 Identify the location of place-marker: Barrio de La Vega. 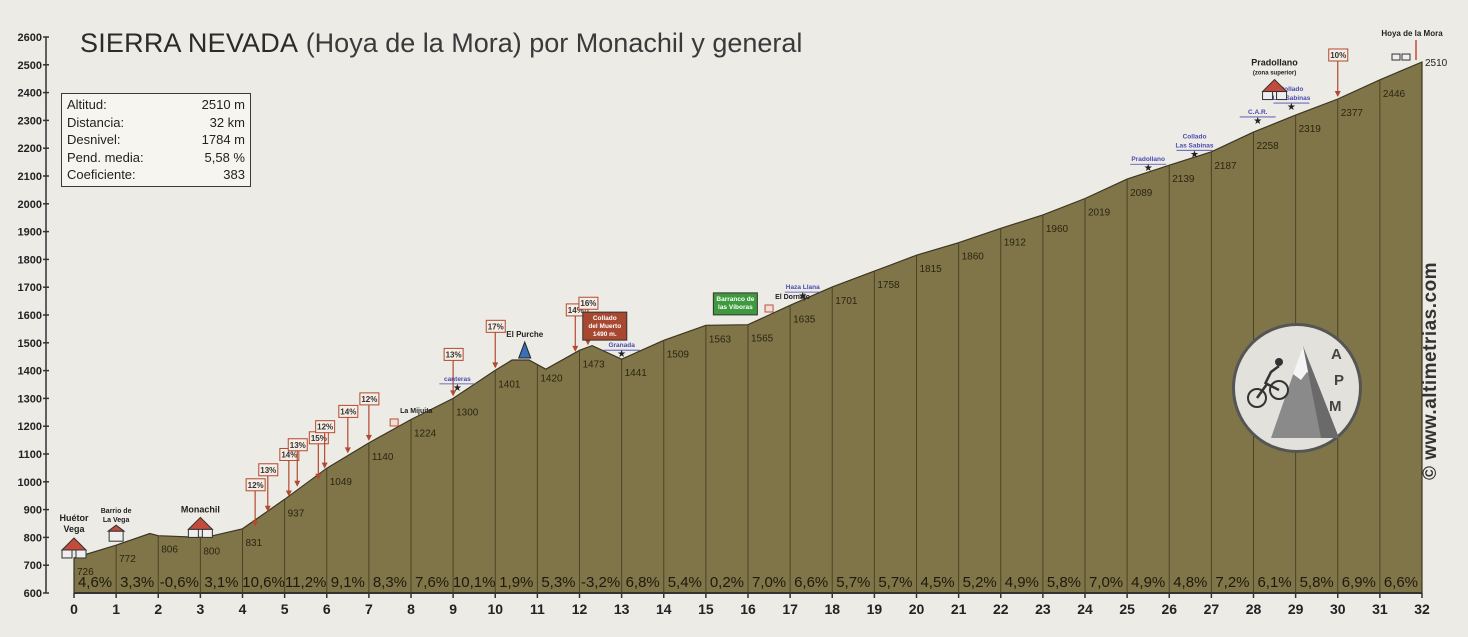
(116, 525).